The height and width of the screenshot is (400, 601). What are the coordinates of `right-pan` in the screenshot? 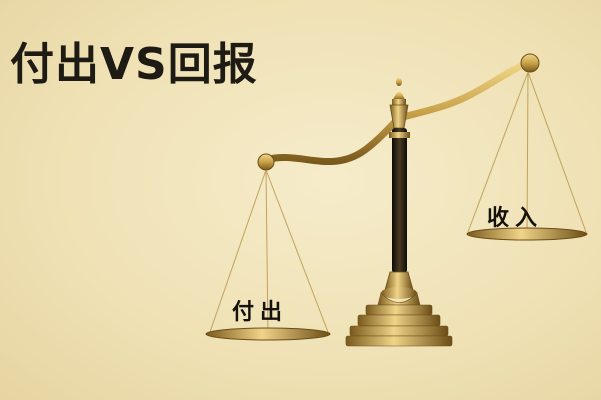 It's located at (527, 234).